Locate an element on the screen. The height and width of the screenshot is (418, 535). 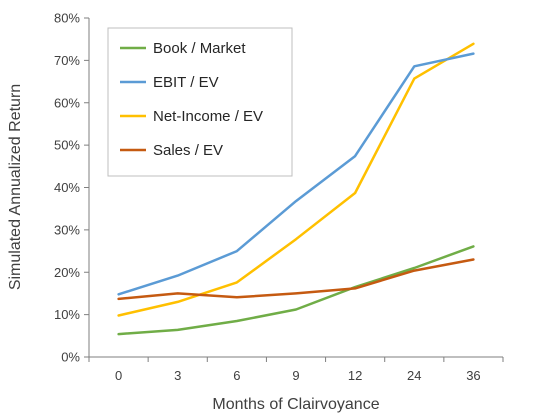
x-tick-label: 3 is located at coordinates (177, 375).